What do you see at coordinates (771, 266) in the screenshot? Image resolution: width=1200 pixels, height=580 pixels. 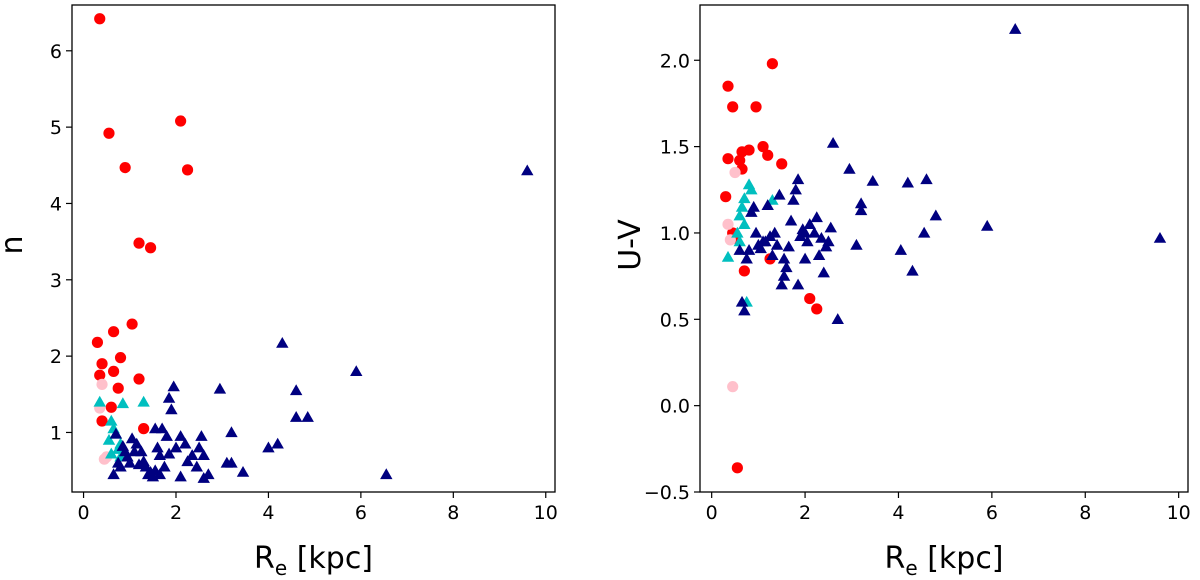 I see `series-red-circles` at bounding box center [771, 266].